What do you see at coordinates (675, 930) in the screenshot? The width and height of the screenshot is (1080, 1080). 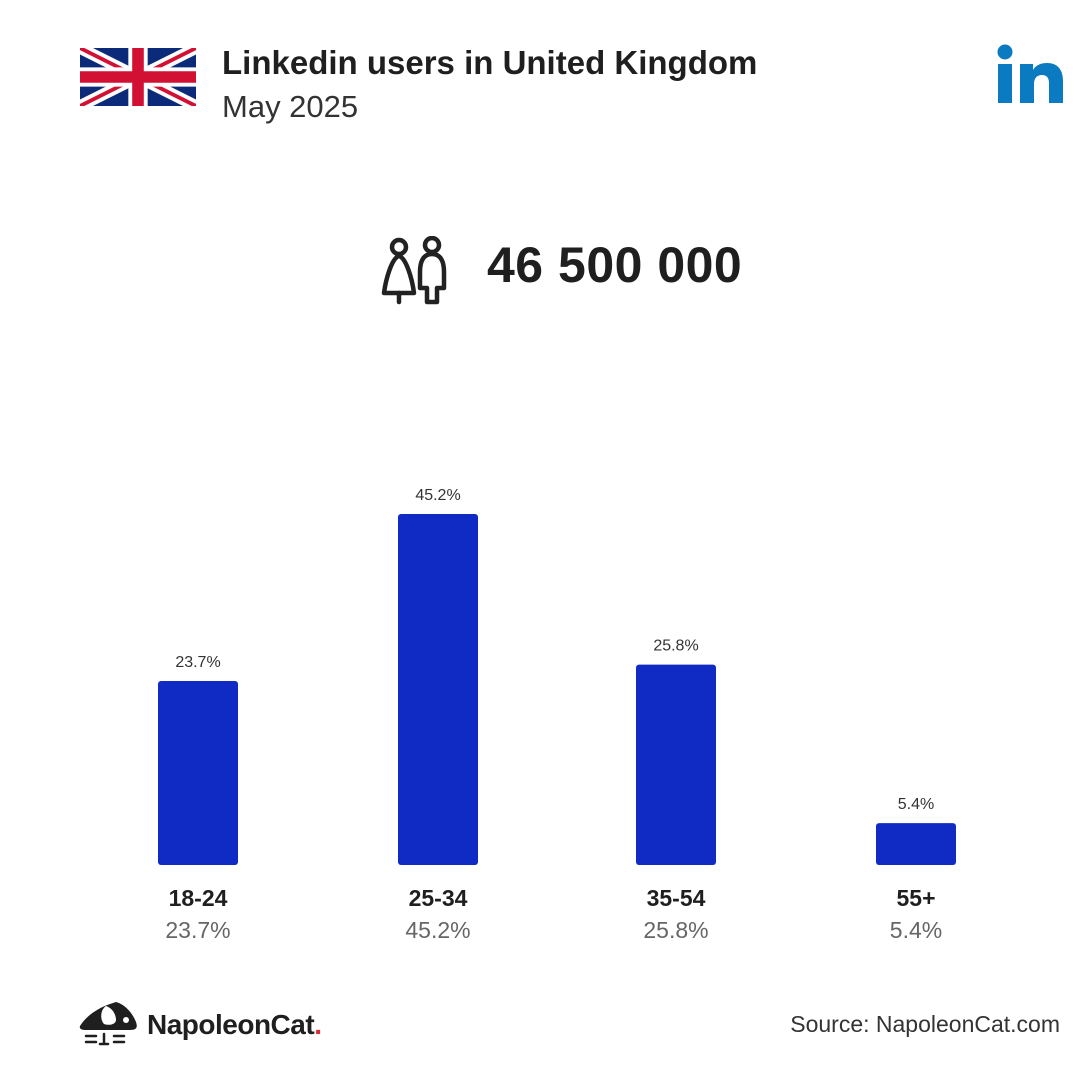 I see `category-percent-label: 25.8%` at bounding box center [675, 930].